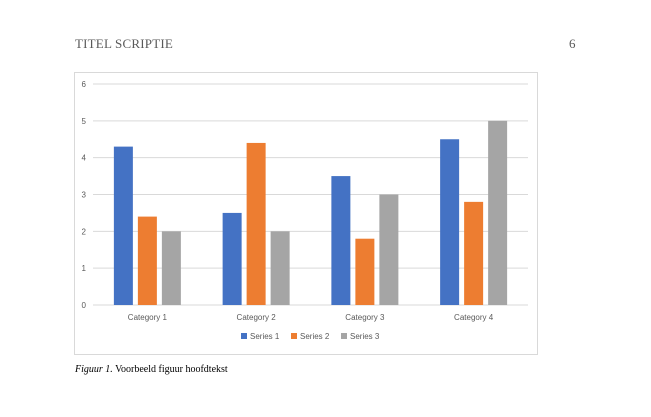  I want to click on x-tick-label: Category 4, so click(474, 317).